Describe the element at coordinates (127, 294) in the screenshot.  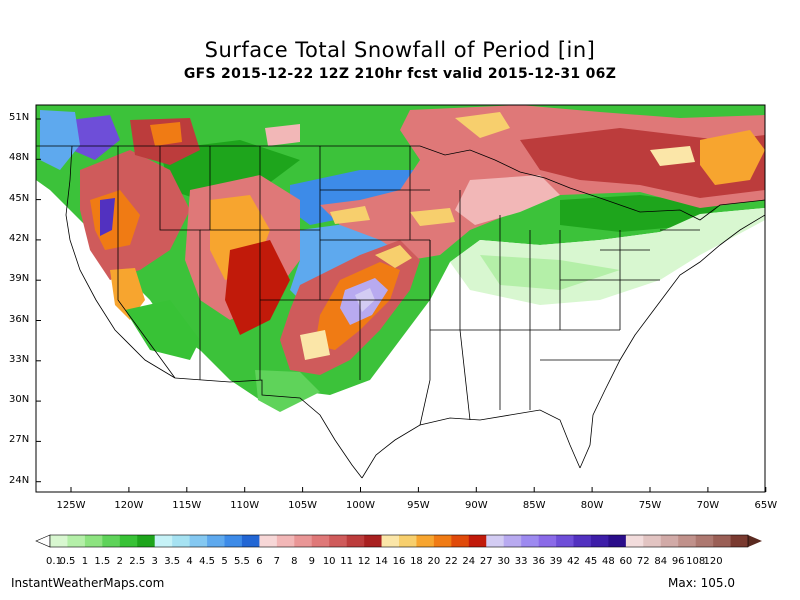
I see `snow-area-sierra` at that location.